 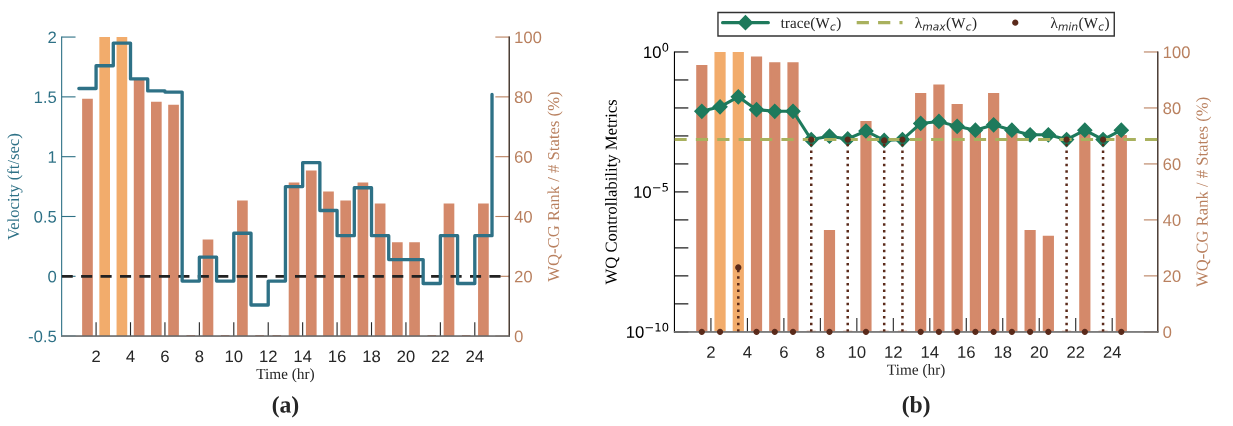 I want to click on y-tick-label: 10$^{−10}$, so click(x=648, y=330).